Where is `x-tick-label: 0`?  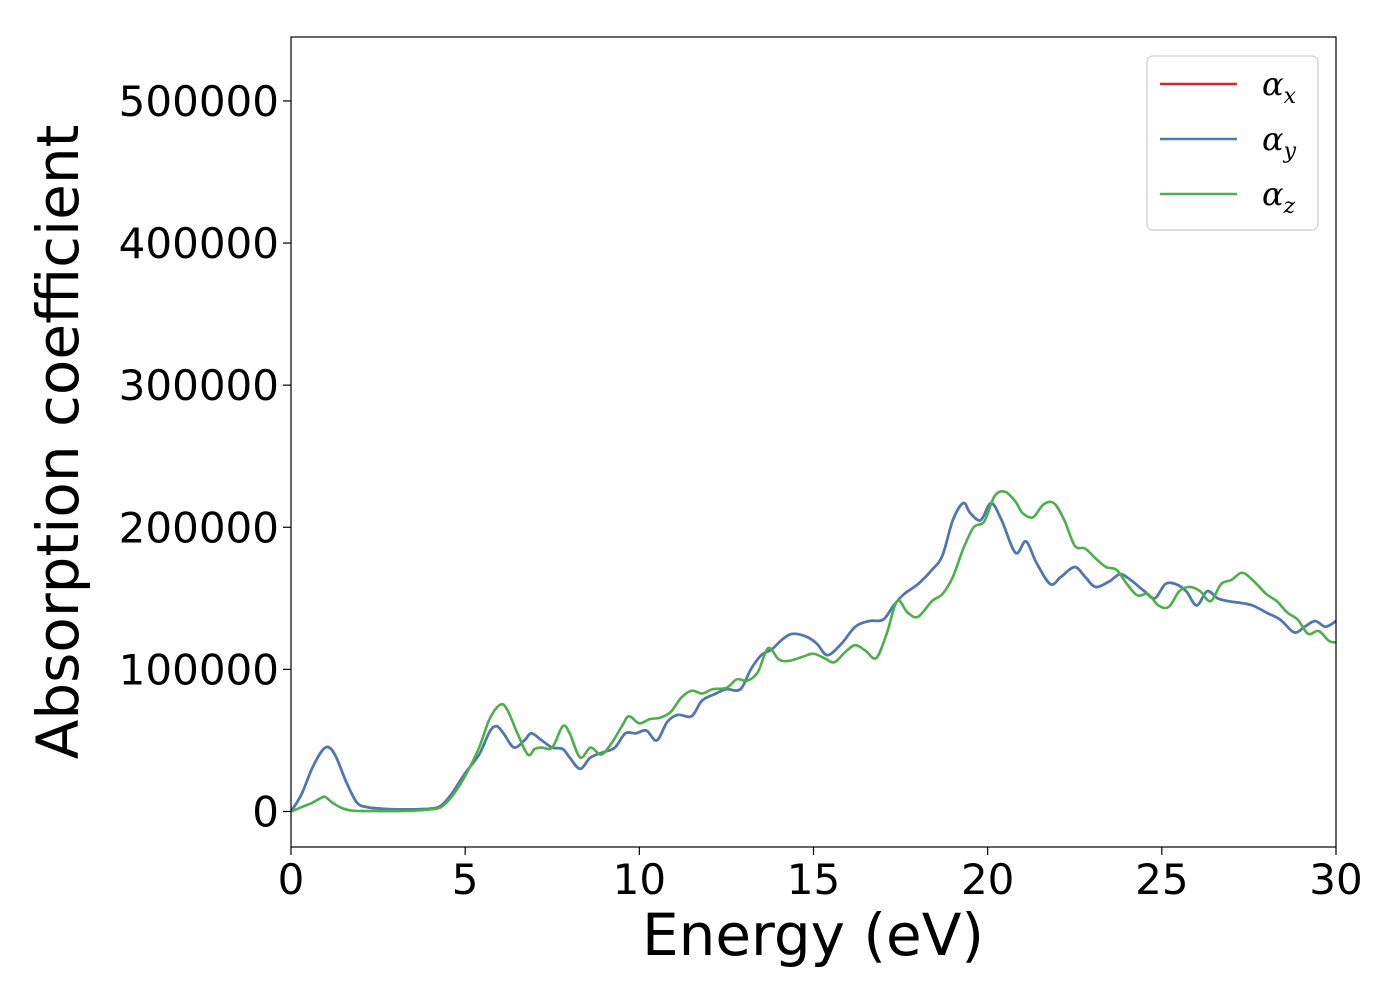 x-tick-label: 0 is located at coordinates (291, 879).